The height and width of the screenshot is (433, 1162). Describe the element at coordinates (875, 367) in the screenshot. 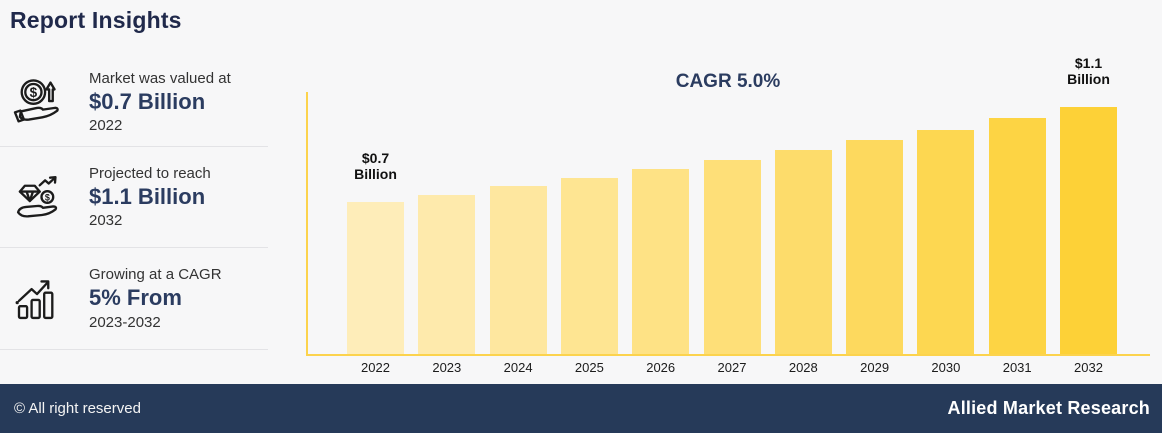

I see `x-axis-label: 2029` at that location.